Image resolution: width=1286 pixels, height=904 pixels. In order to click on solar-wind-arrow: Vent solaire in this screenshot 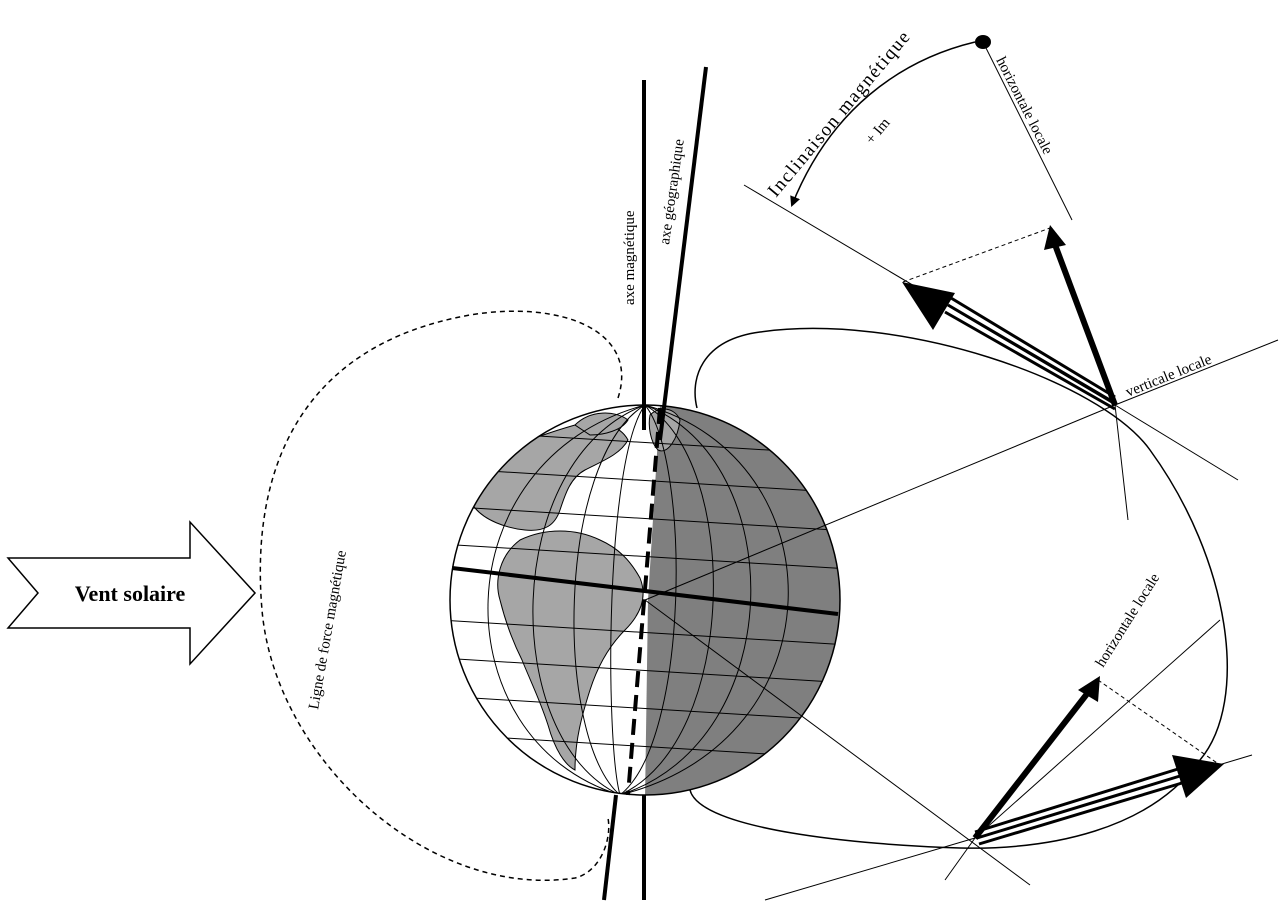, I will do `click(131, 593)`.